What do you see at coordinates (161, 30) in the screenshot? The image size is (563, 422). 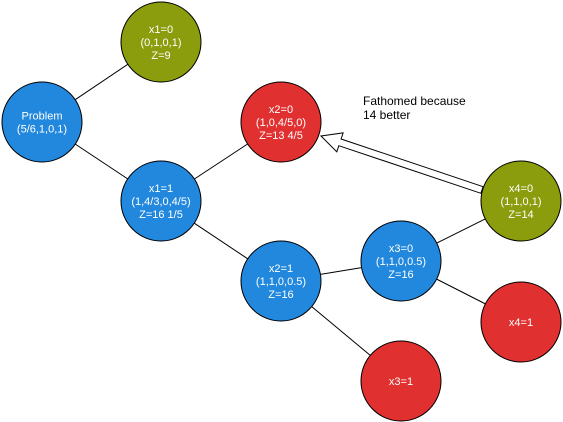 I see `node-label-line: x1=0` at bounding box center [161, 30].